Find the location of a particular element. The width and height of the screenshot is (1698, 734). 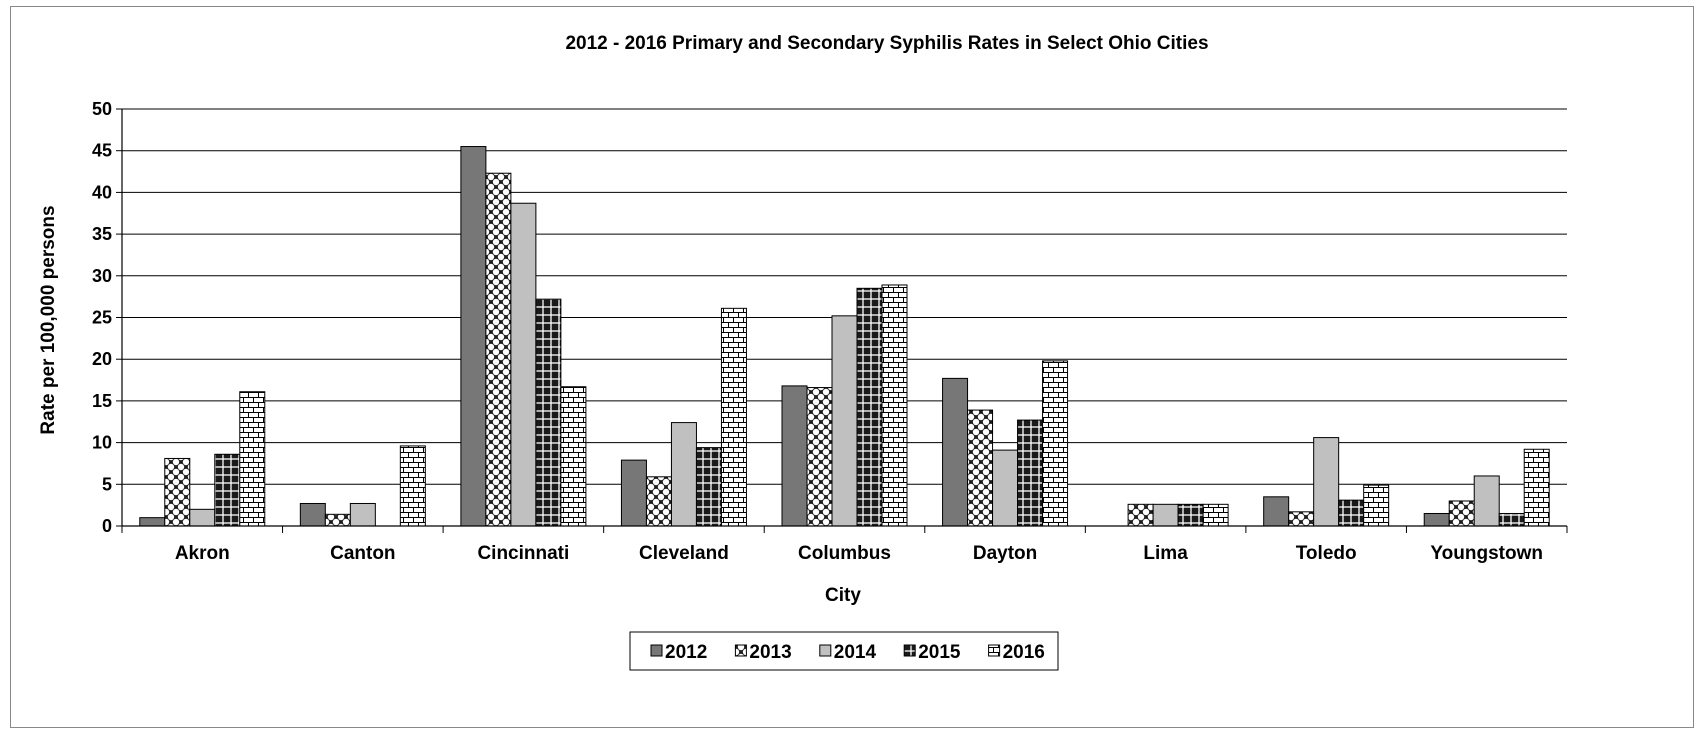

legend-swatch-2014 is located at coordinates (825, 650).